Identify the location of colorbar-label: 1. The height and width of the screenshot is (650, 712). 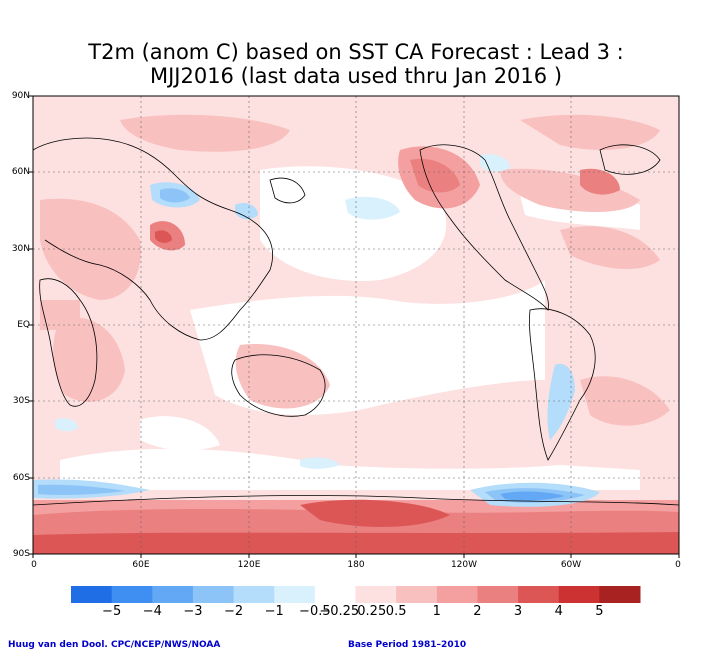
(436, 611).